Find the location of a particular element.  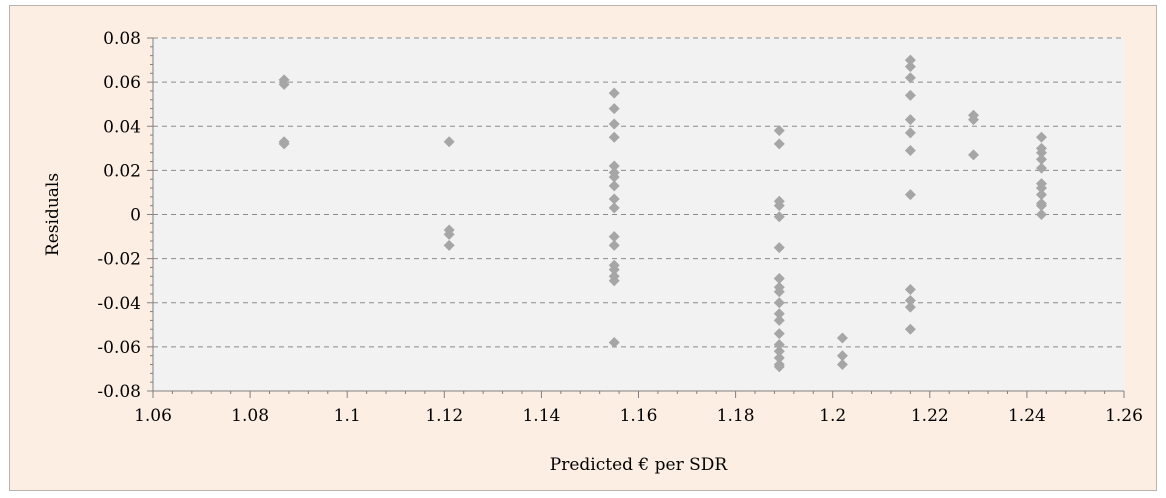

y-axis-title: Residuals is located at coordinates (53, 214).